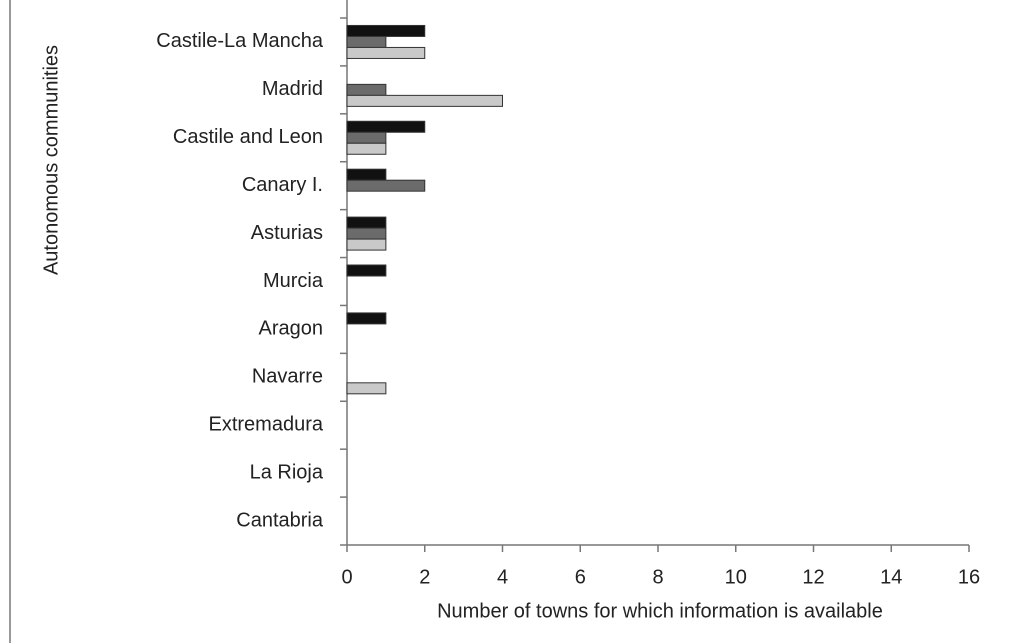 The height and width of the screenshot is (643, 1023). Describe the element at coordinates (287, 233) in the screenshot. I see `y-tick-label: Asturias` at that location.